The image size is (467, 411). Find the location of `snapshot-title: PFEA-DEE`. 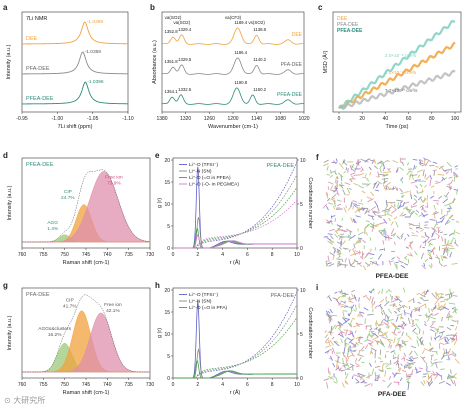

snapshot-title: PFEA-DEE is located at coordinates (393, 276).